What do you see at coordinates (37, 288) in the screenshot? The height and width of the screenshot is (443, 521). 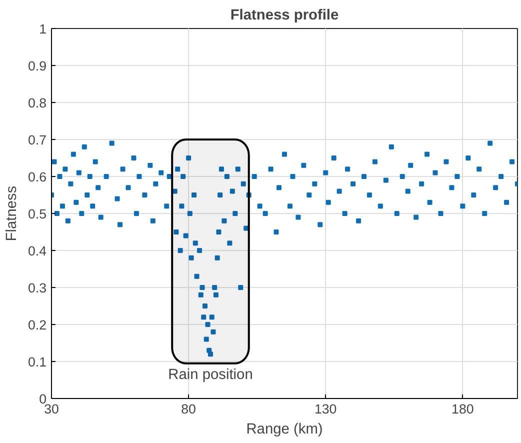 I see `y-tick-label: 0.3` at bounding box center [37, 288].